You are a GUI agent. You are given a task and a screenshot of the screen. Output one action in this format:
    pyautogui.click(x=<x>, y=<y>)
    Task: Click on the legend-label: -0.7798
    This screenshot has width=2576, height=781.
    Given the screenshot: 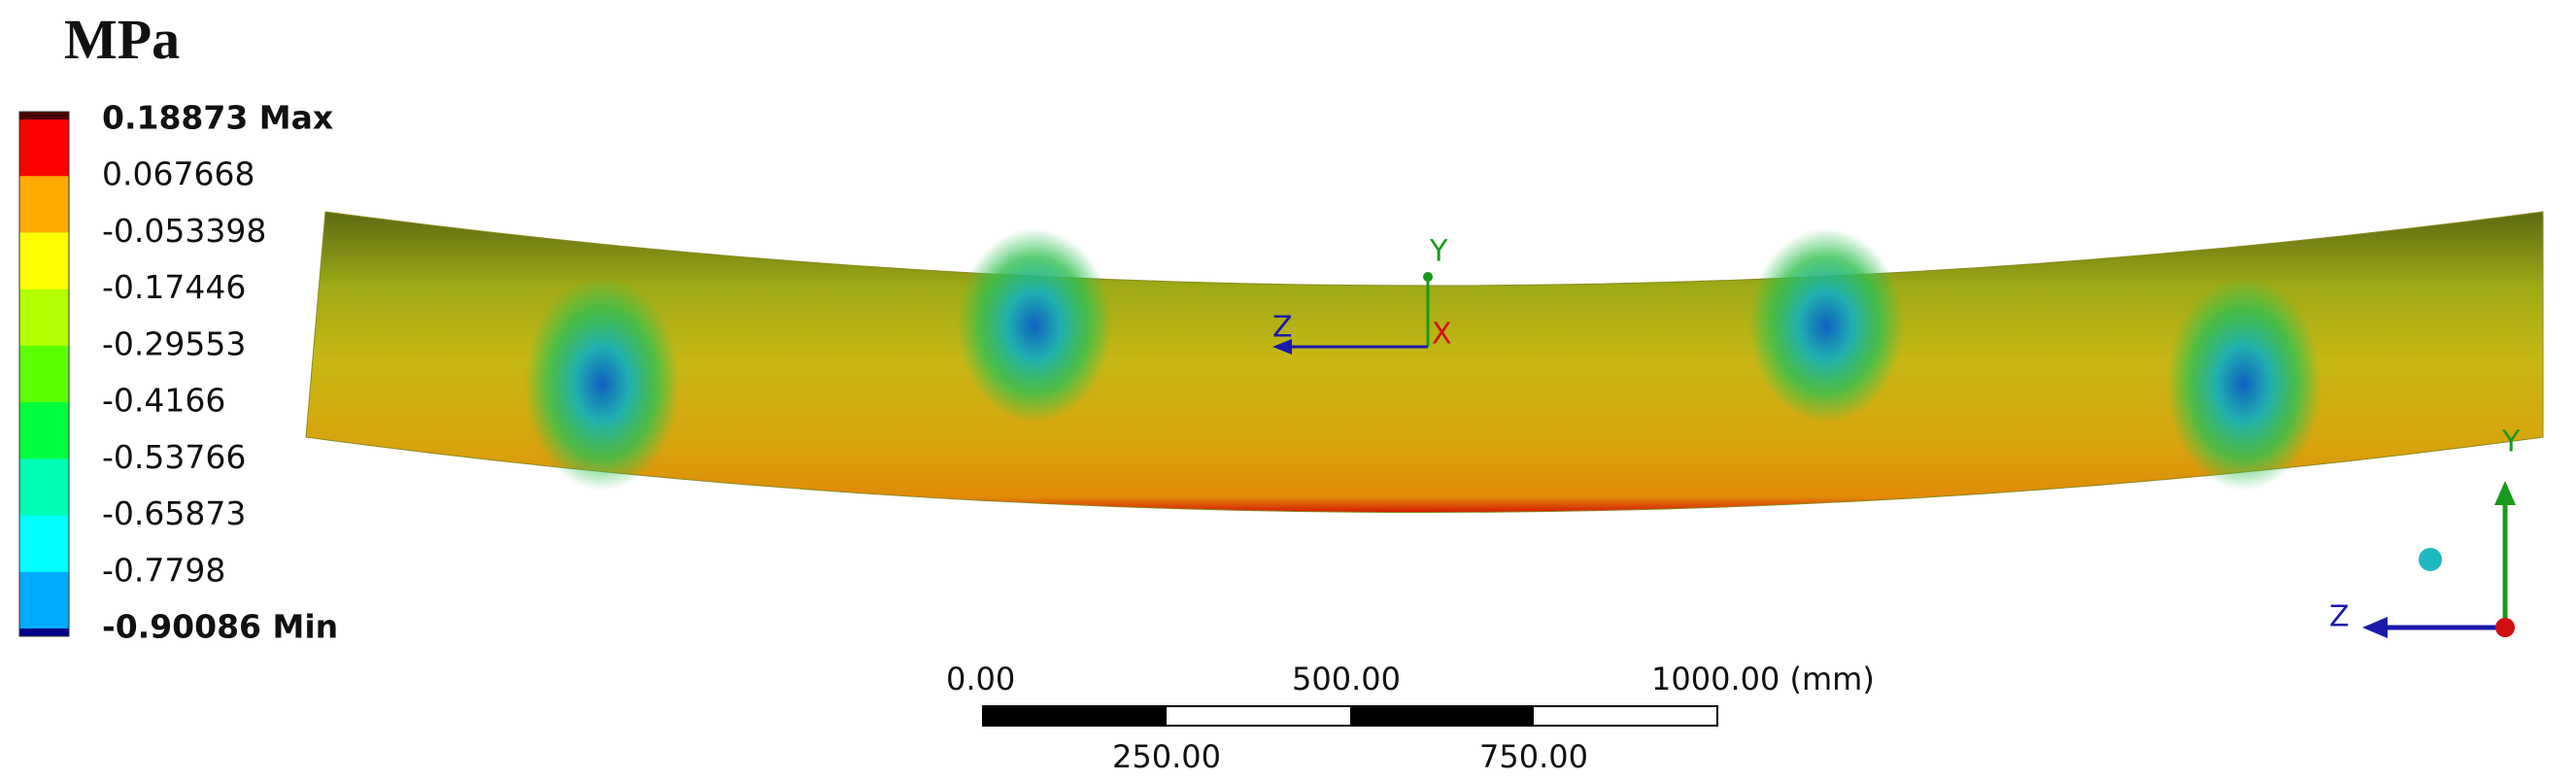 What is the action you would take?
    pyautogui.click(x=163, y=570)
    